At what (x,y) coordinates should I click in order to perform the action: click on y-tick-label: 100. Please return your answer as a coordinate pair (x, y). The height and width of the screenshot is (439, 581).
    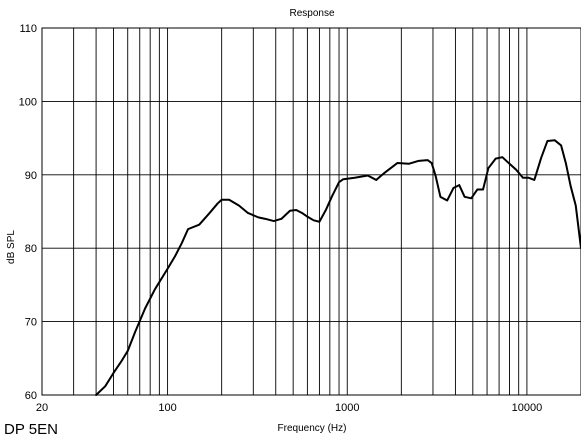
    Looking at the image, I should click on (28, 102).